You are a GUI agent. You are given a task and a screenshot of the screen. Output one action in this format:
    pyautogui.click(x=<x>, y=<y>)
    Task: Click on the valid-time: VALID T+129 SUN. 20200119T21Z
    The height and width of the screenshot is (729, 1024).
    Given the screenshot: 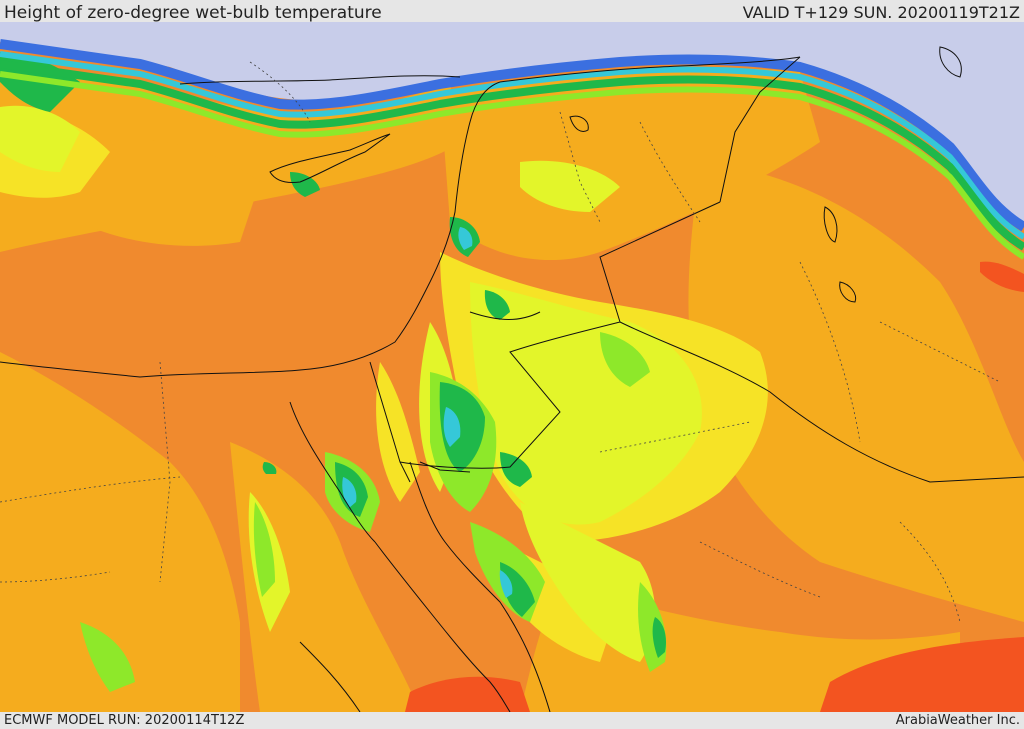 What is the action you would take?
    pyautogui.click(x=881, y=12)
    